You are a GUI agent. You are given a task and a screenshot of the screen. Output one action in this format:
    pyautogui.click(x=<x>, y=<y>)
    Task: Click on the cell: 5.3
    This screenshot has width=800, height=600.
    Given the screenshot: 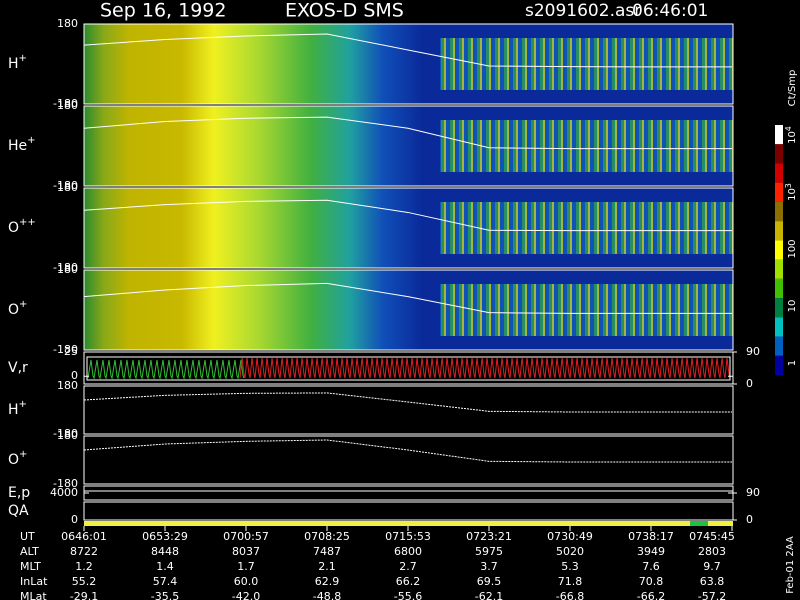 What is the action you would take?
    pyautogui.click(x=570, y=566)
    